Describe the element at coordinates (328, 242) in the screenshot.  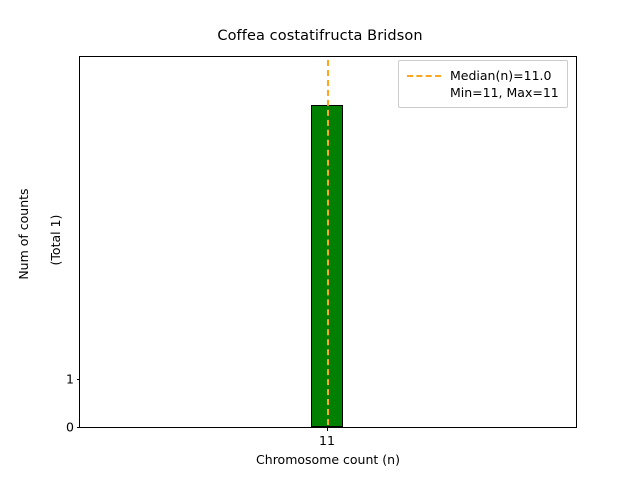
I see `median-line` at that location.